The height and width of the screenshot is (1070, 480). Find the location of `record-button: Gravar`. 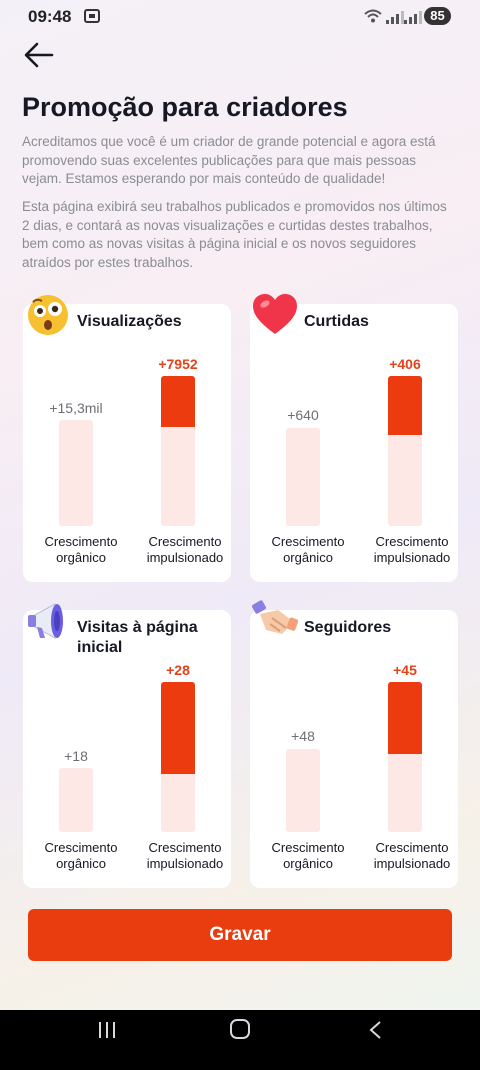

record-button: Gravar is located at coordinates (240, 935).